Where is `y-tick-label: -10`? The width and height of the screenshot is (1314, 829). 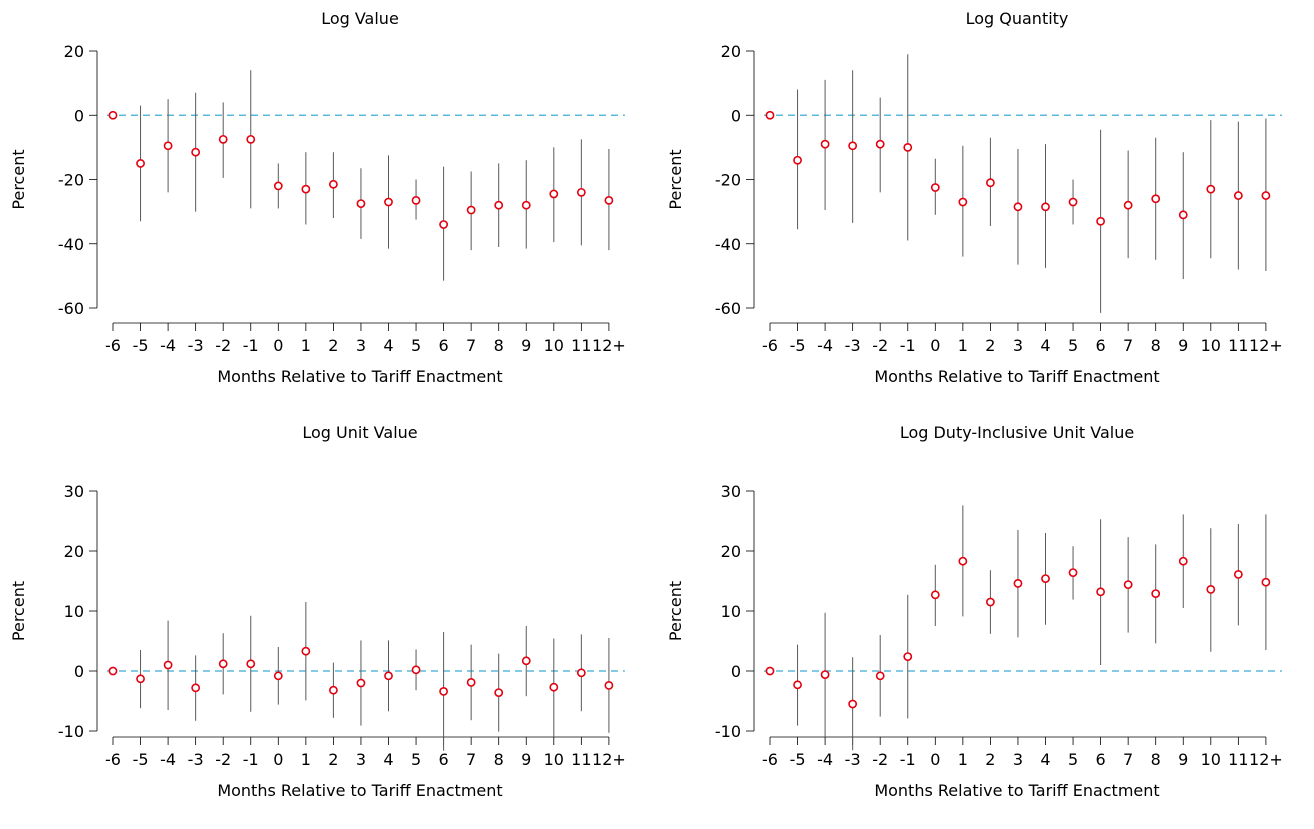
y-tick-label: -10 is located at coordinates (728, 731).